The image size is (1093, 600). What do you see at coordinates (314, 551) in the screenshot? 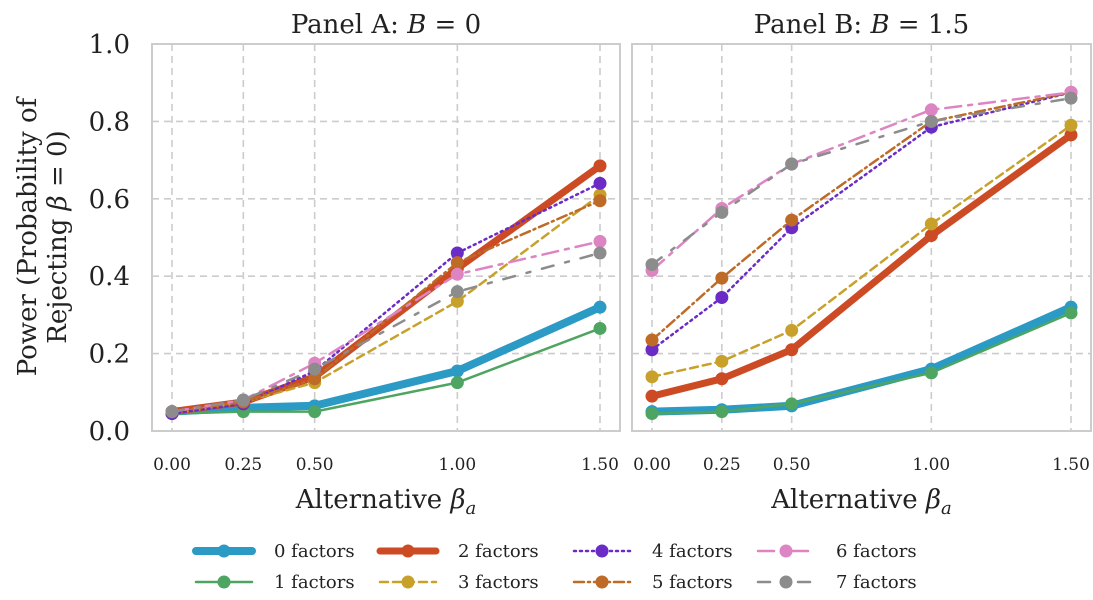
I see `legend-label: 0 factors` at bounding box center [314, 551].